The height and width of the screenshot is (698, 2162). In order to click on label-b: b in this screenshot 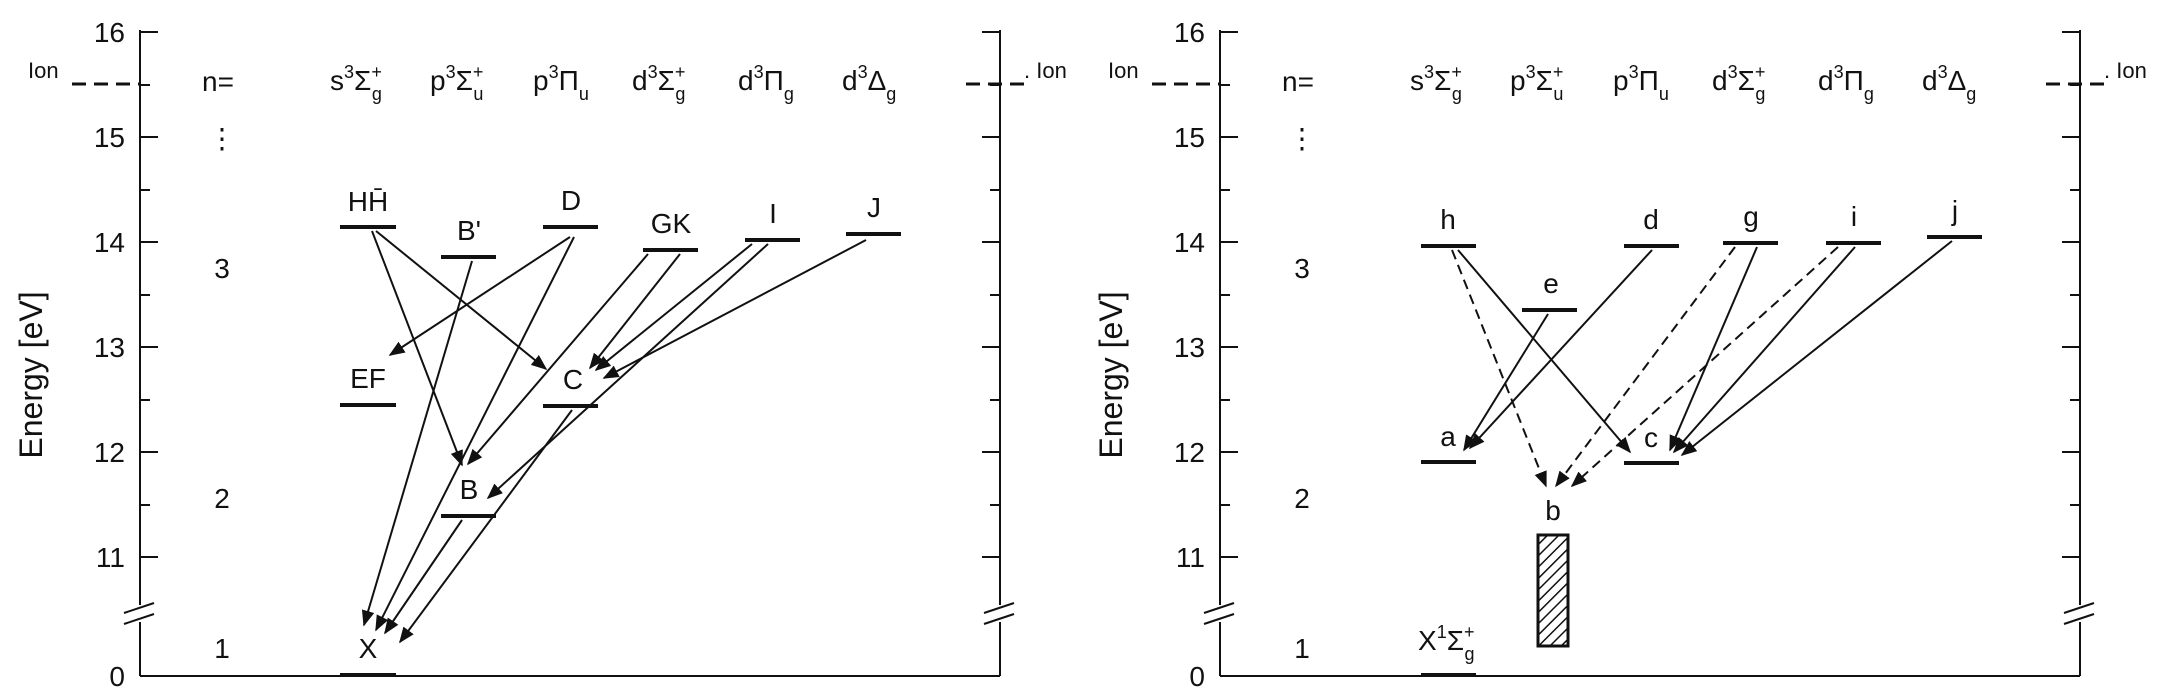, I will do `click(1553, 510)`.